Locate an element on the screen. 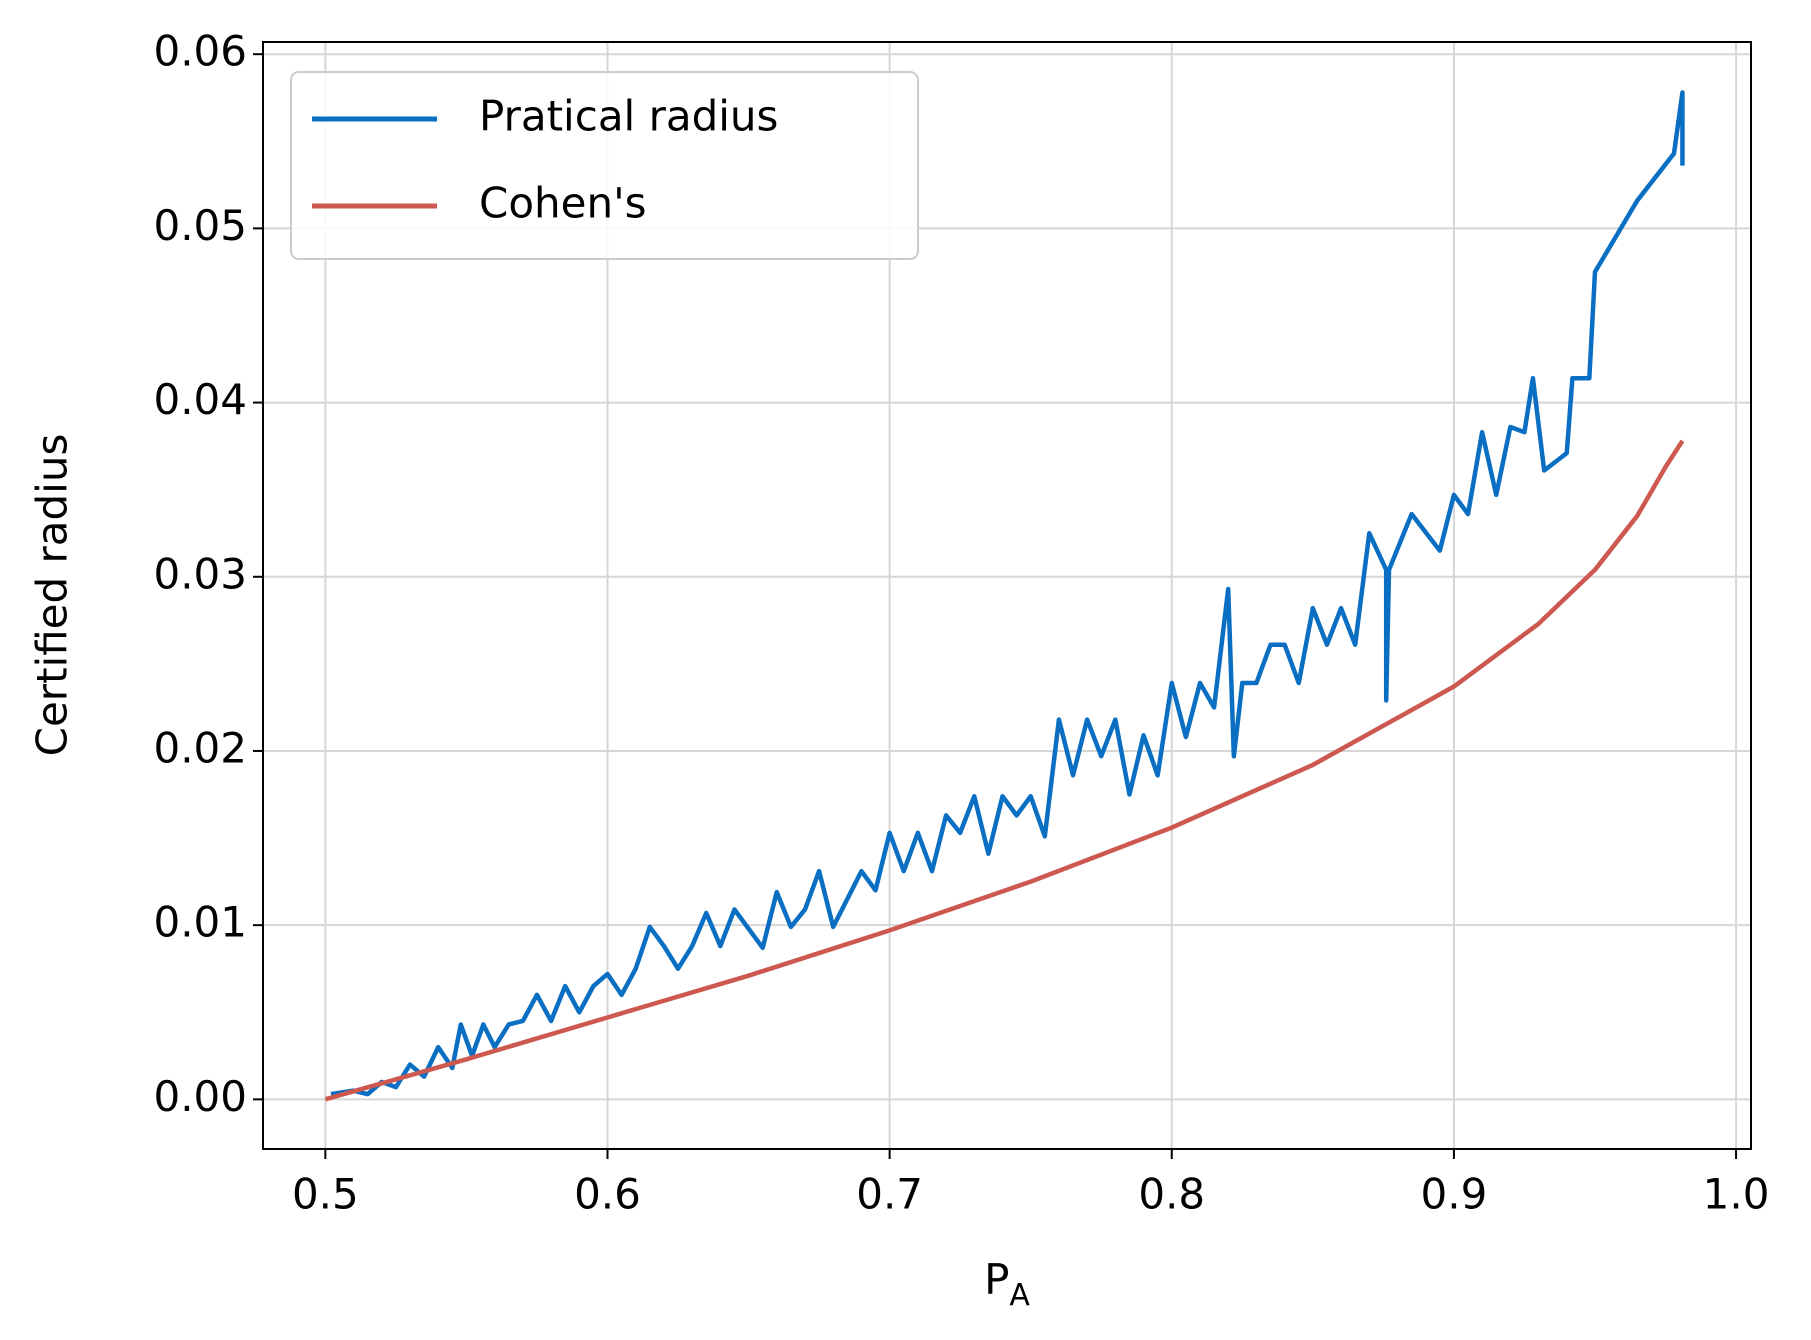 This screenshot has width=1811, height=1340. x-tick-label: 0.9 is located at coordinates (1454, 1194).